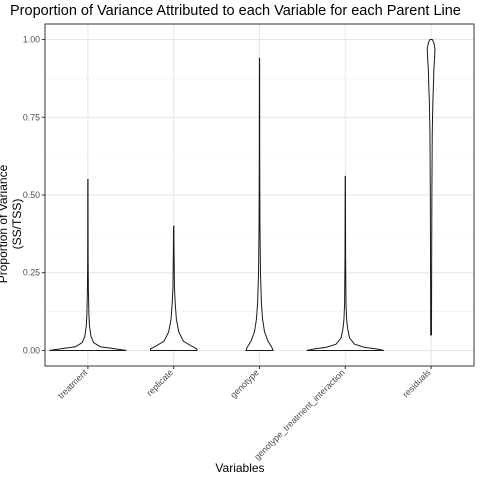 This screenshot has width=480, height=480. What do you see at coordinates (259, 204) in the screenshot?
I see `violin-genotype` at bounding box center [259, 204].